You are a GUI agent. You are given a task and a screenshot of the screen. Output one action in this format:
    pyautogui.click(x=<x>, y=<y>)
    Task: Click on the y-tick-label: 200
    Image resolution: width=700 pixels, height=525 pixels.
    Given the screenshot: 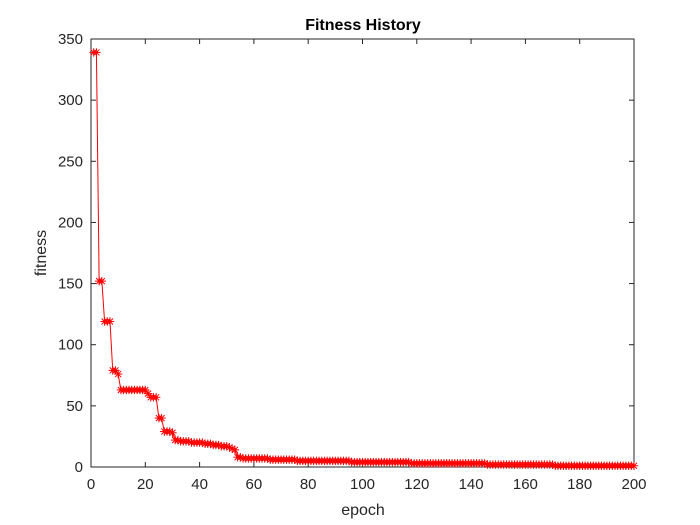 What is the action you would take?
    pyautogui.click(x=70, y=222)
    